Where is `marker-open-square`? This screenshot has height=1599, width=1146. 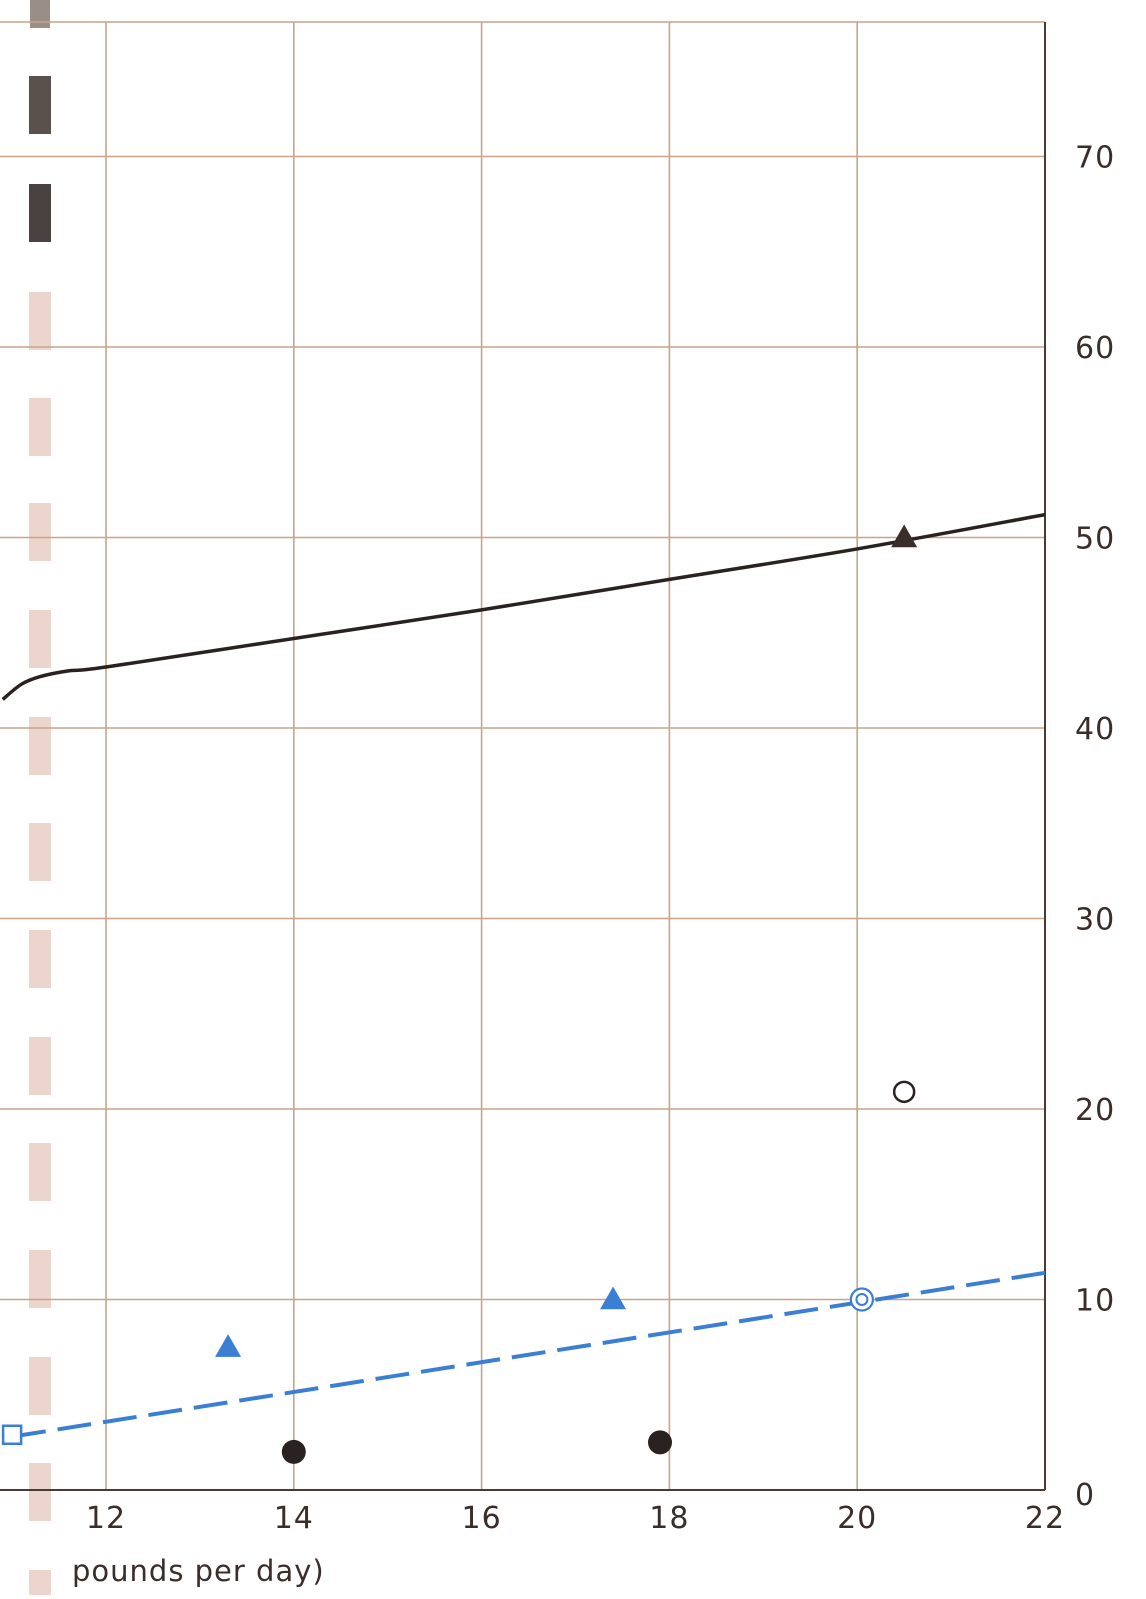 marker-open-square is located at coordinates (12, 1435).